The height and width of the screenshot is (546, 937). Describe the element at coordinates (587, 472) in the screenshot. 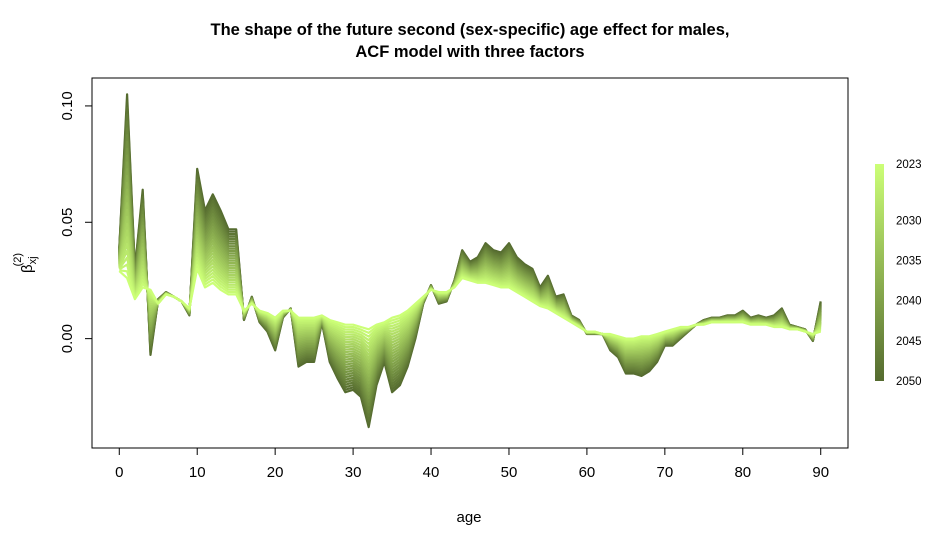

I see `x-tick-label: 60` at that location.